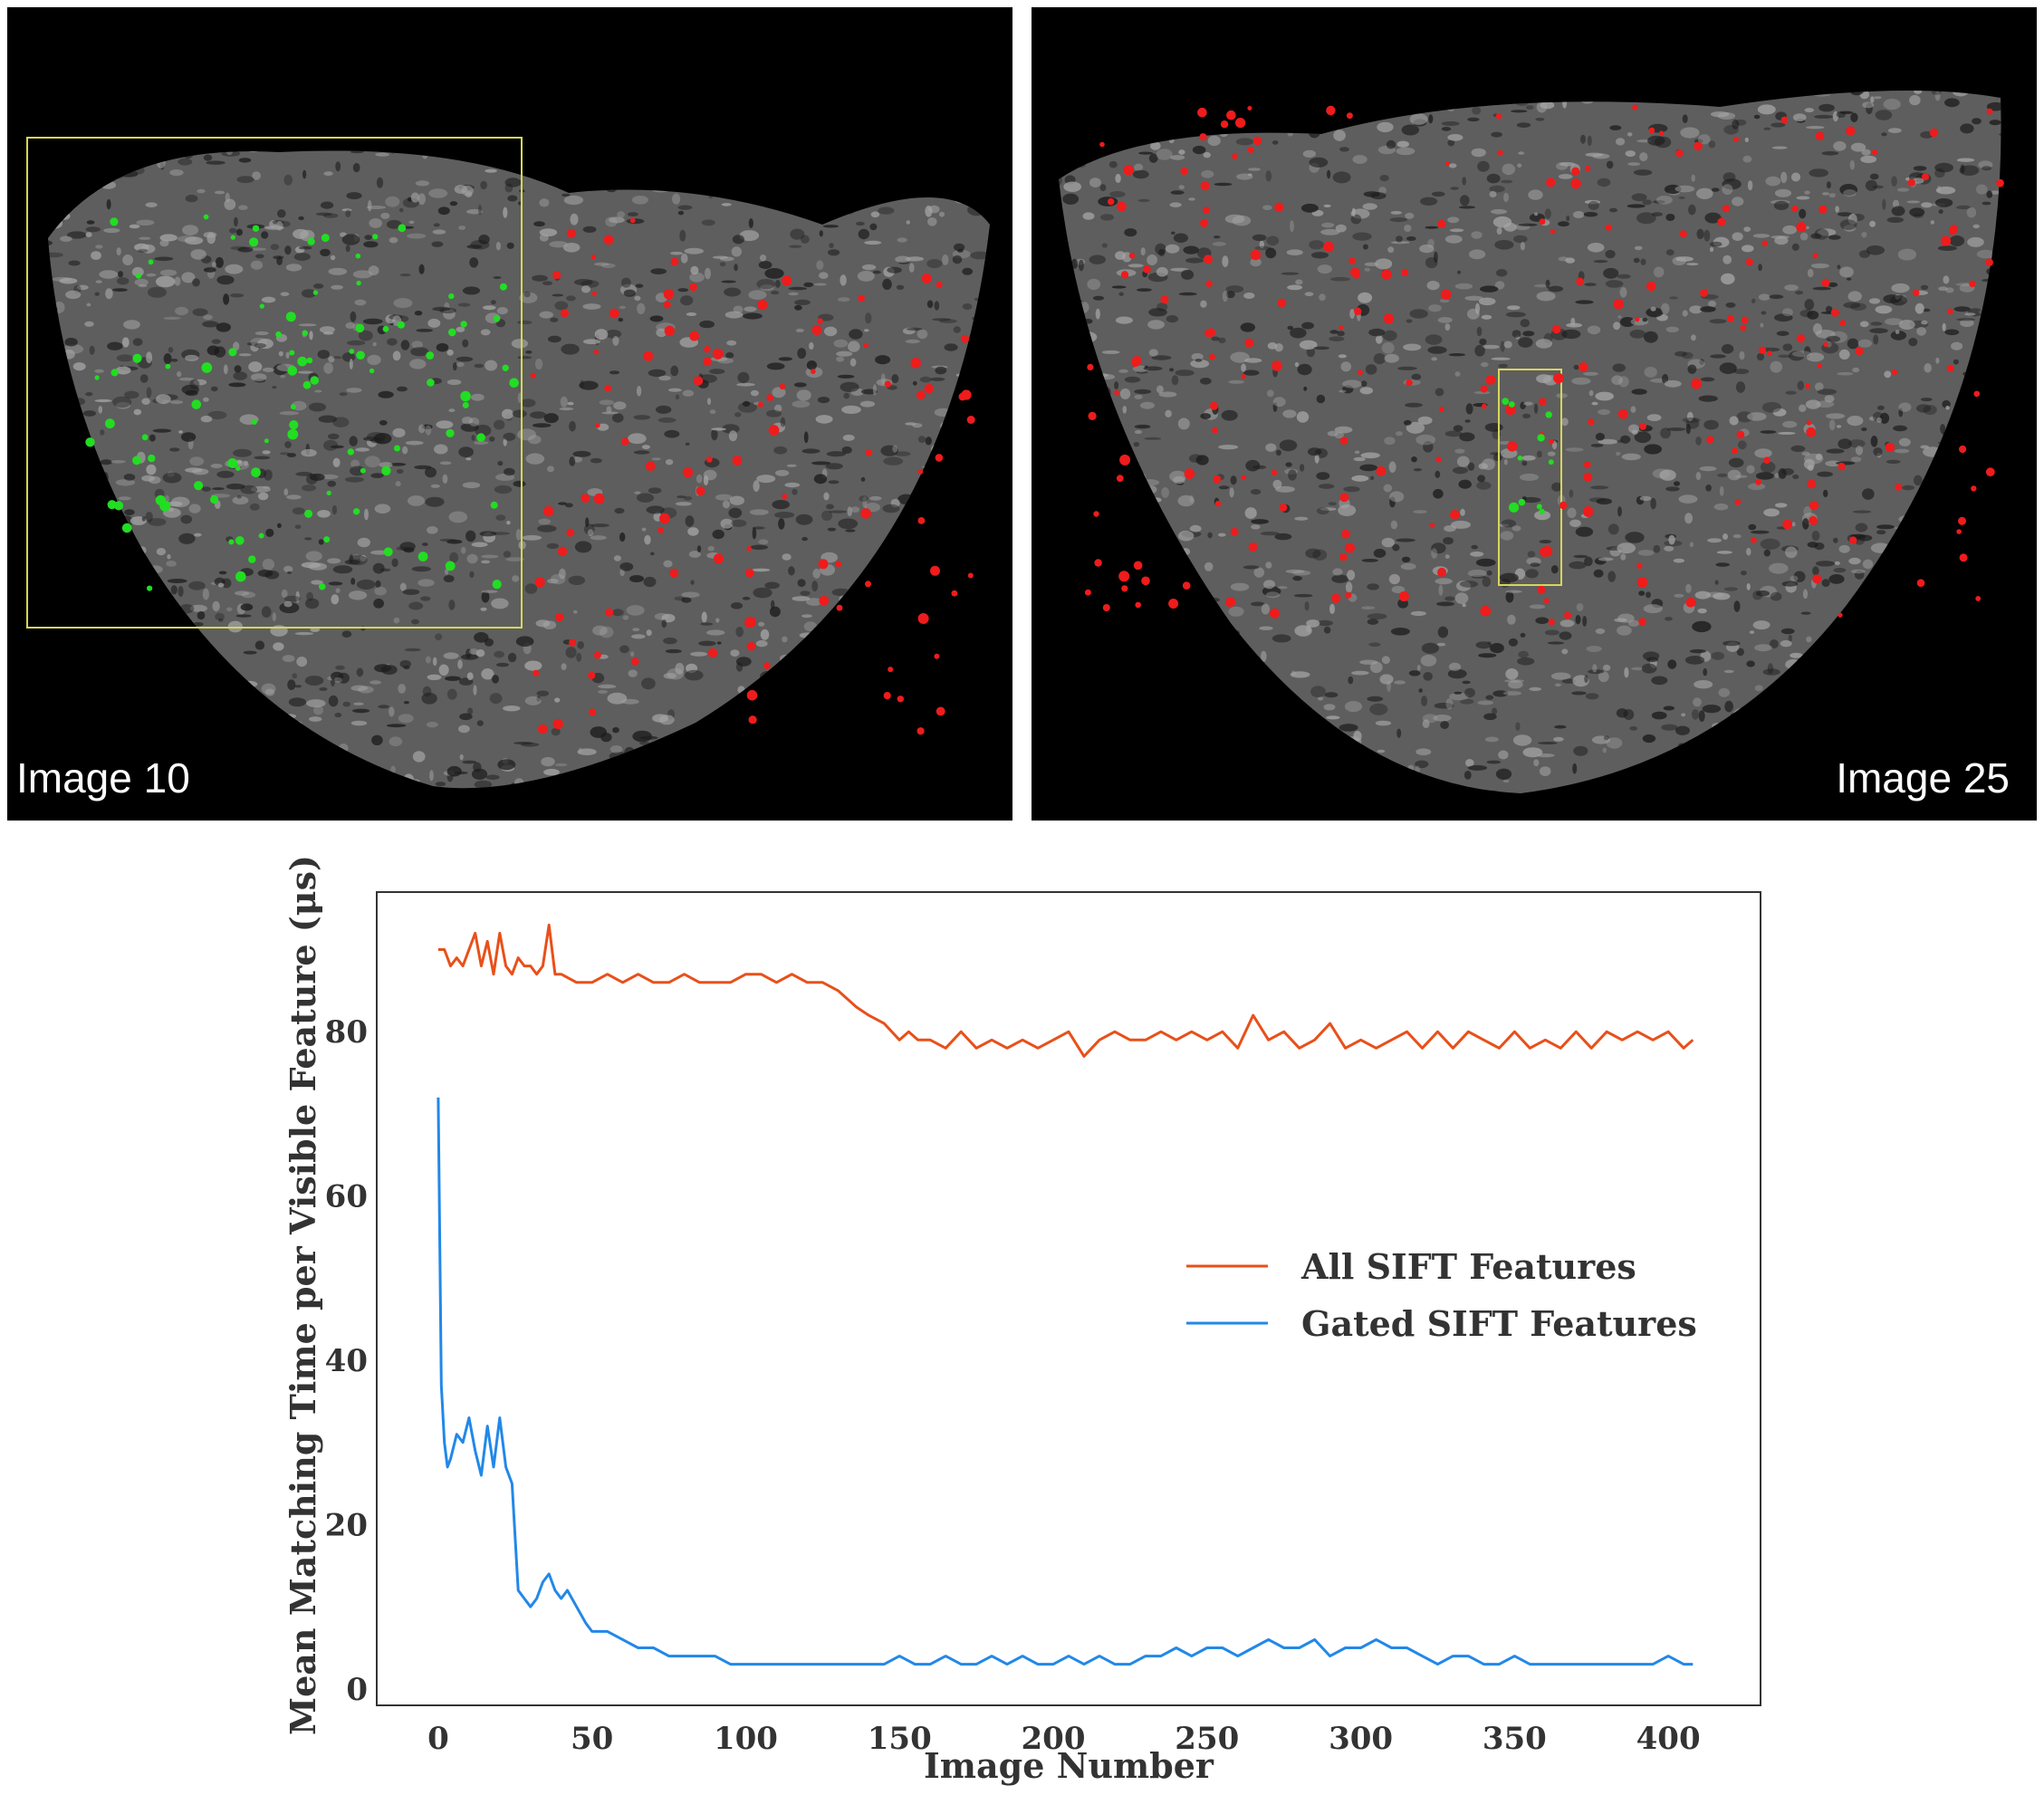 This screenshot has width=2044, height=1795. Describe the element at coordinates (1668, 1739) in the screenshot. I see `x-tick-label: 400` at that location.